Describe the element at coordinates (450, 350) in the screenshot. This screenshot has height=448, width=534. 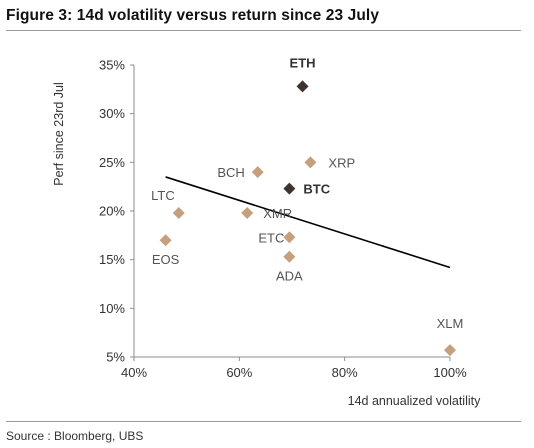
I see `point-xlm` at that location.